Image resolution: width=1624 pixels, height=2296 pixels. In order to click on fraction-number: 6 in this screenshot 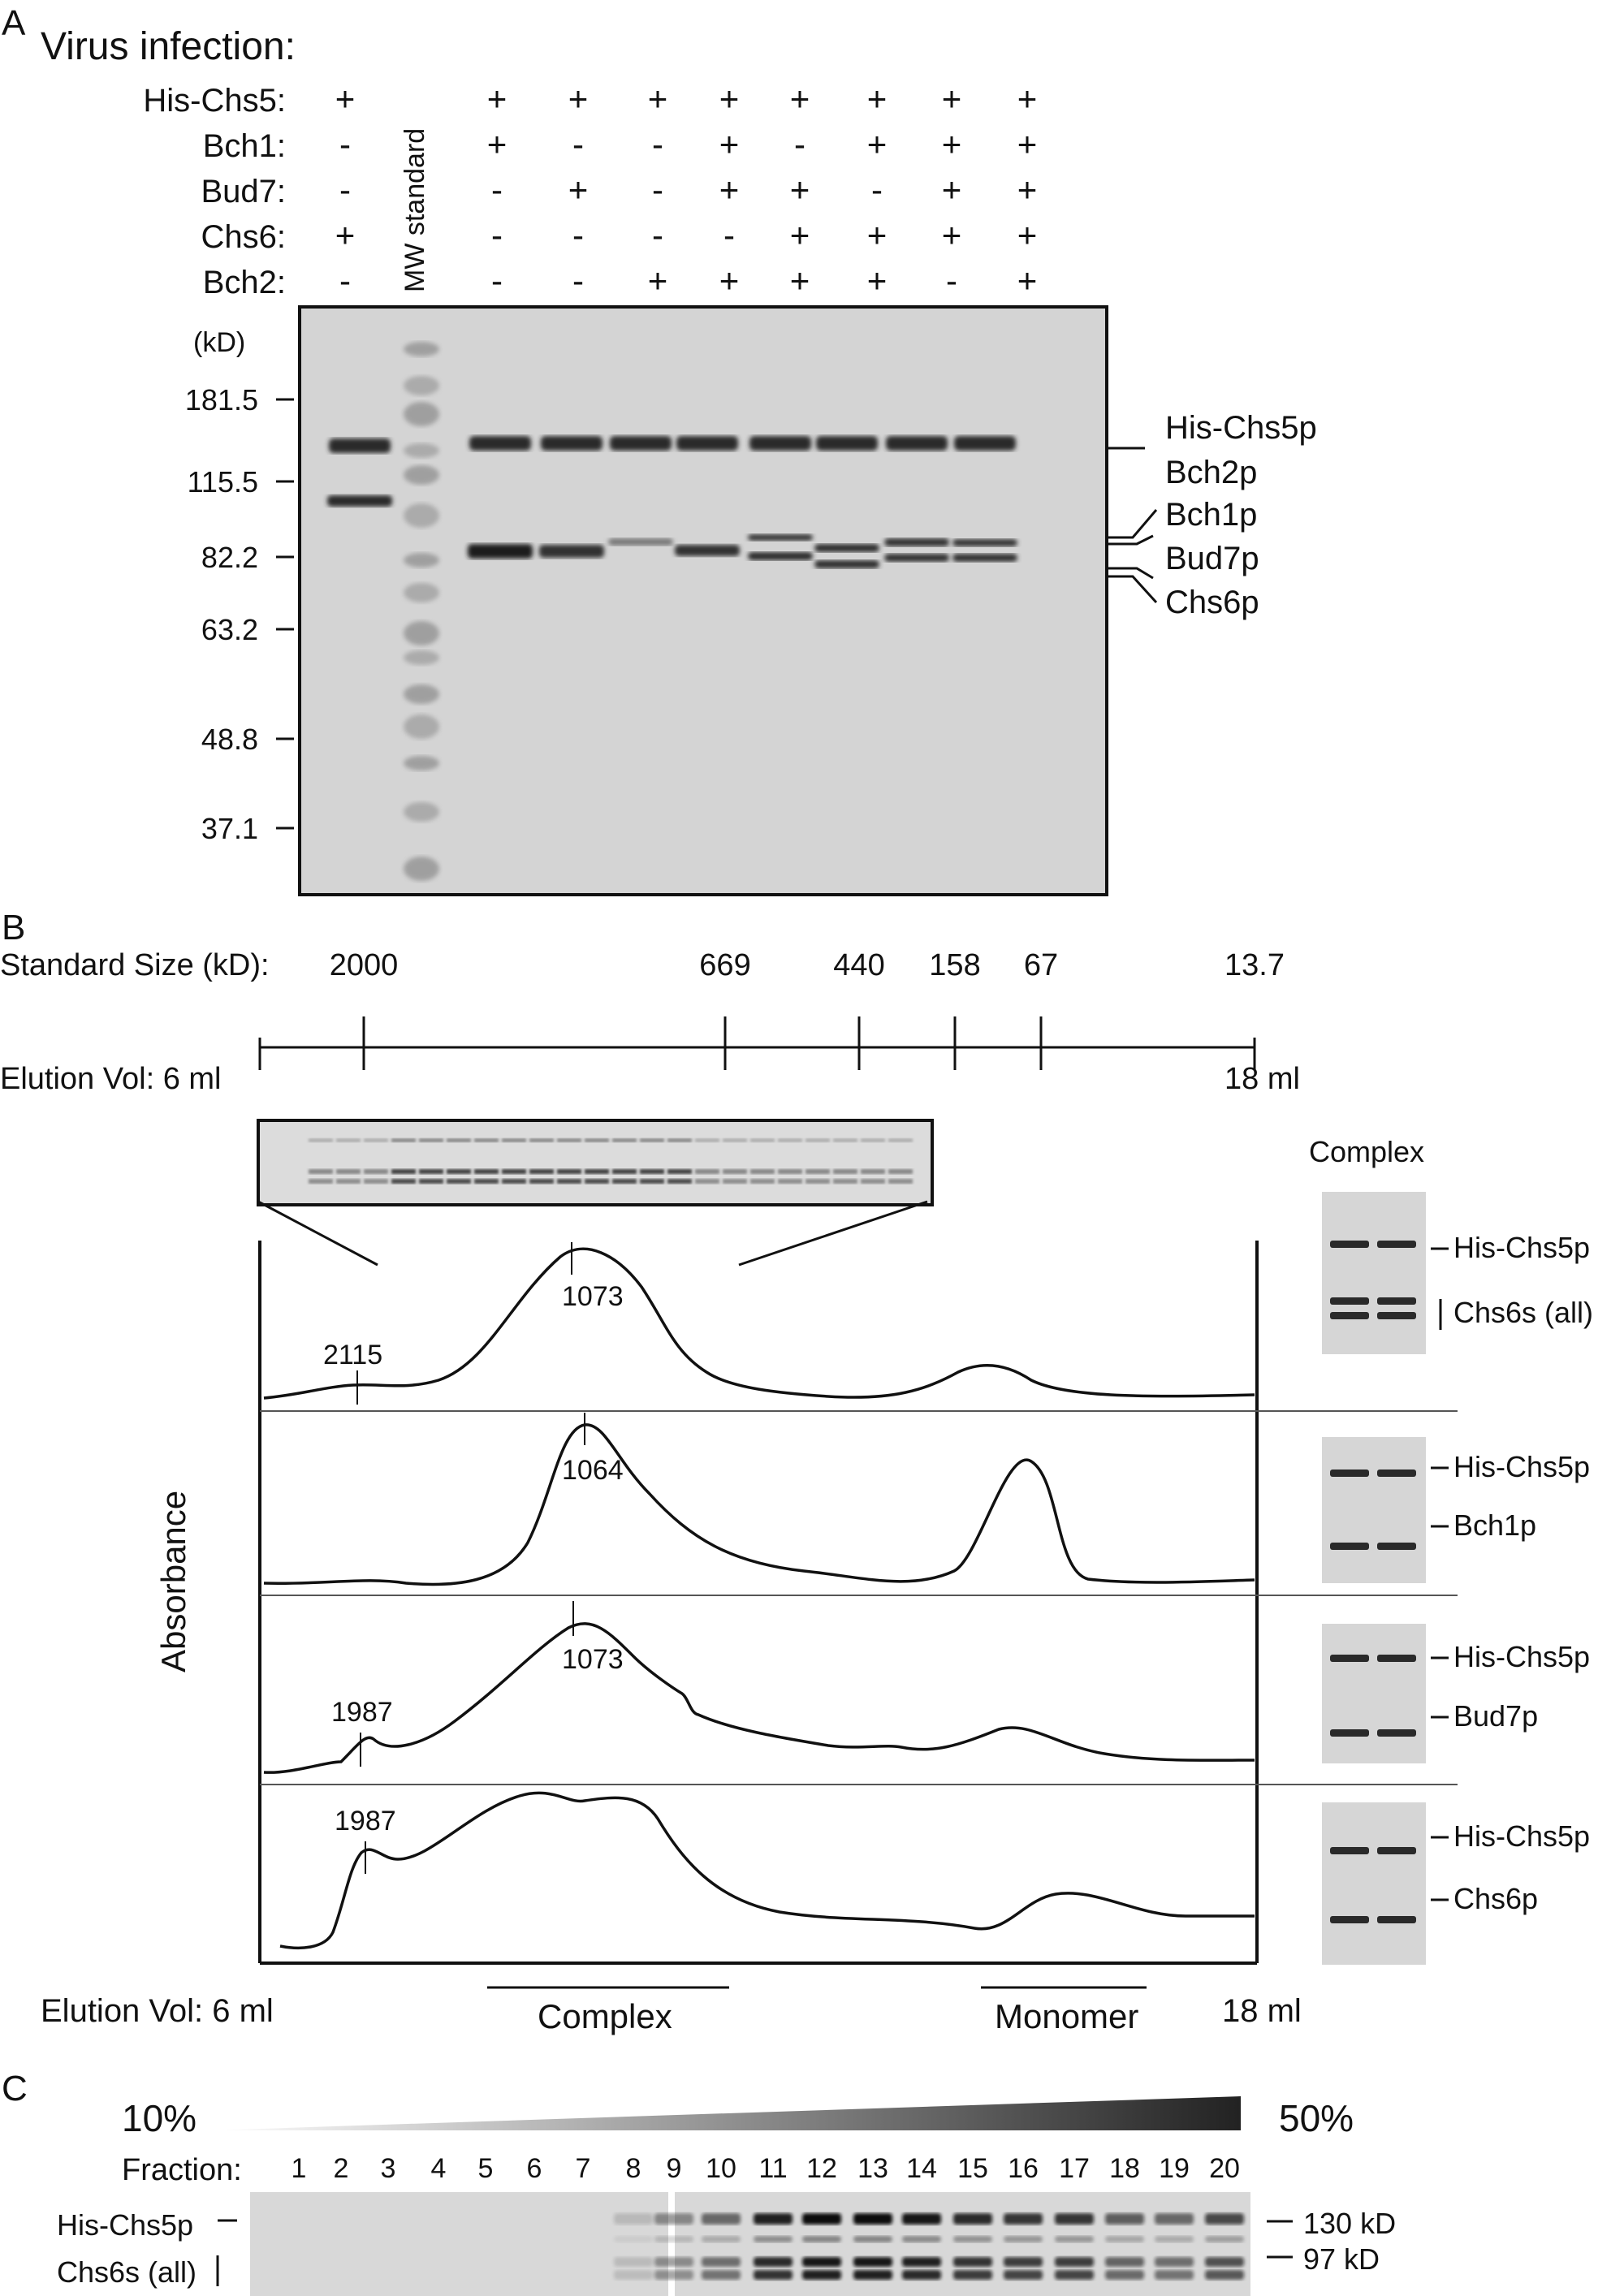, I will do `click(534, 2168)`.